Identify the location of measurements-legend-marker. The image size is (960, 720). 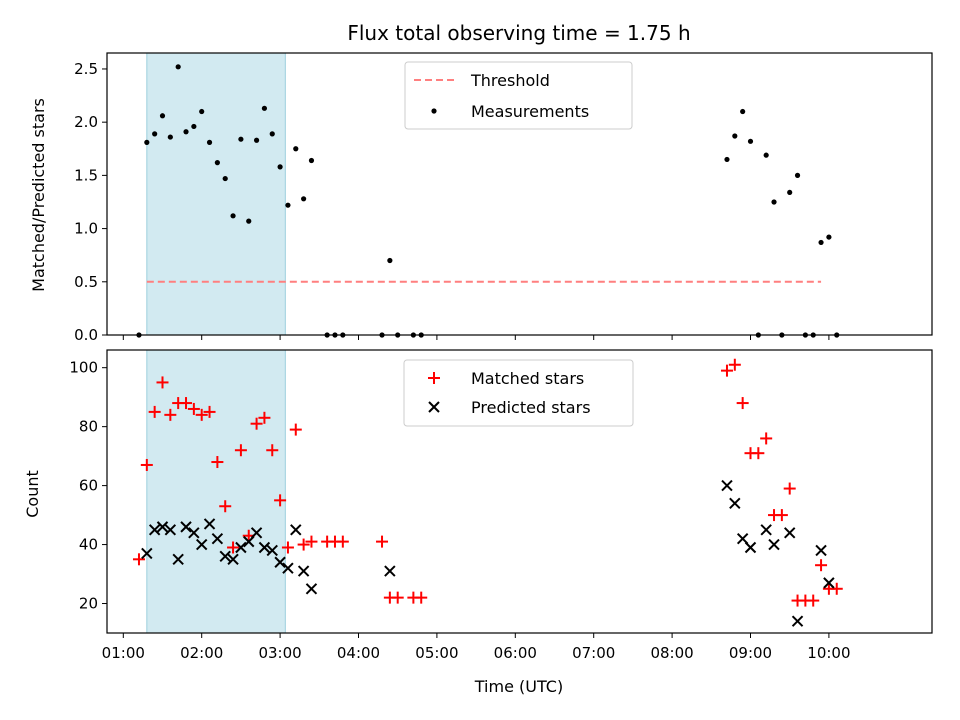
(434, 111).